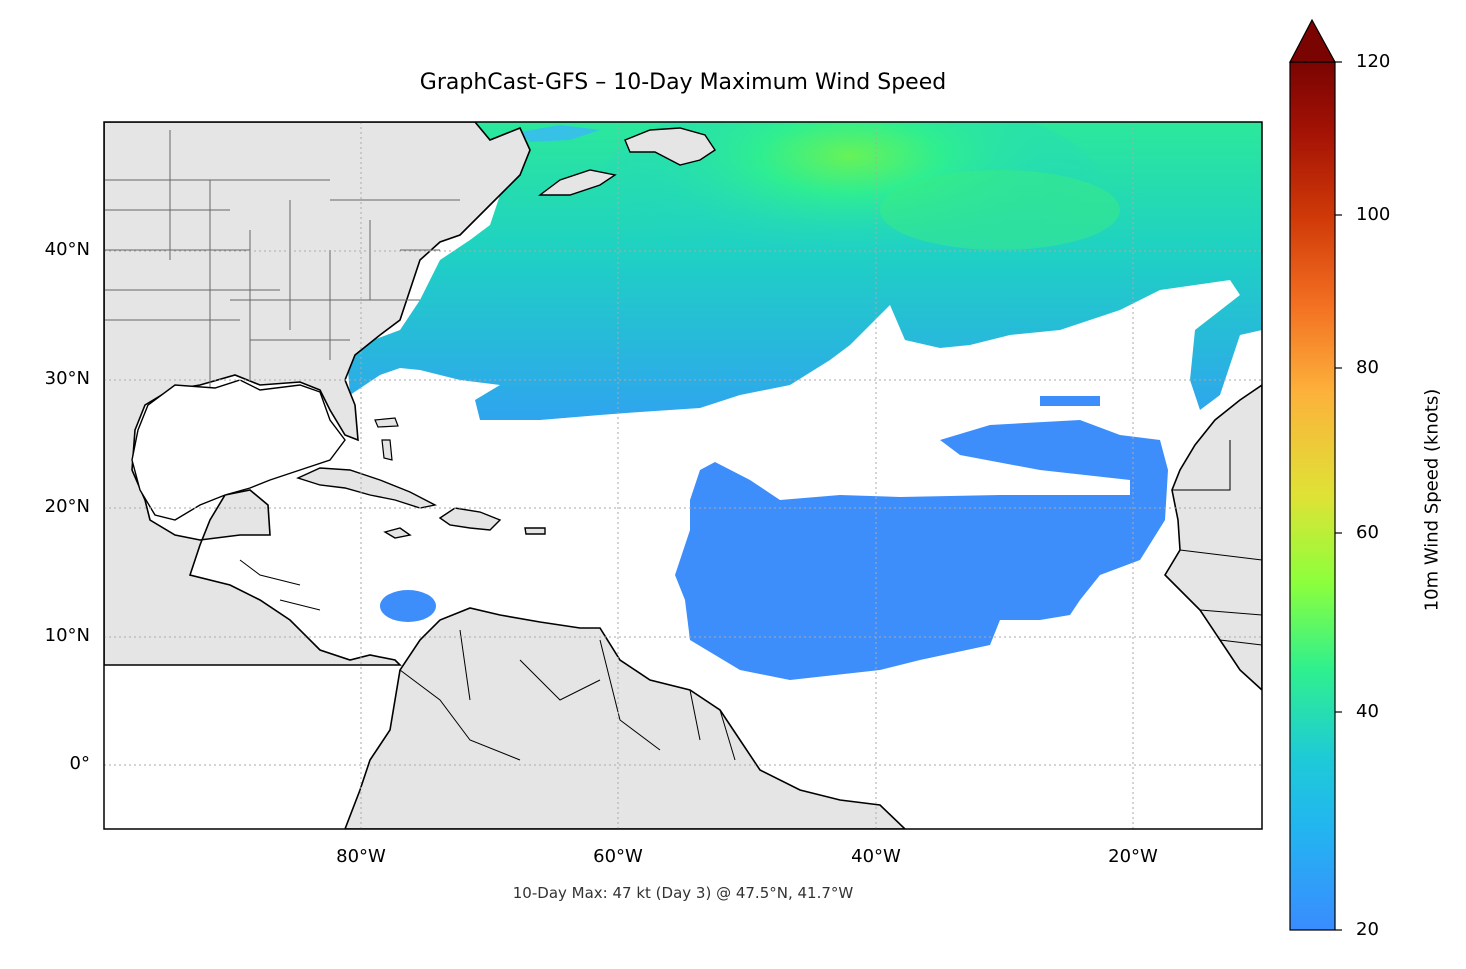  I want to click on island-jamaica, so click(397, 533).